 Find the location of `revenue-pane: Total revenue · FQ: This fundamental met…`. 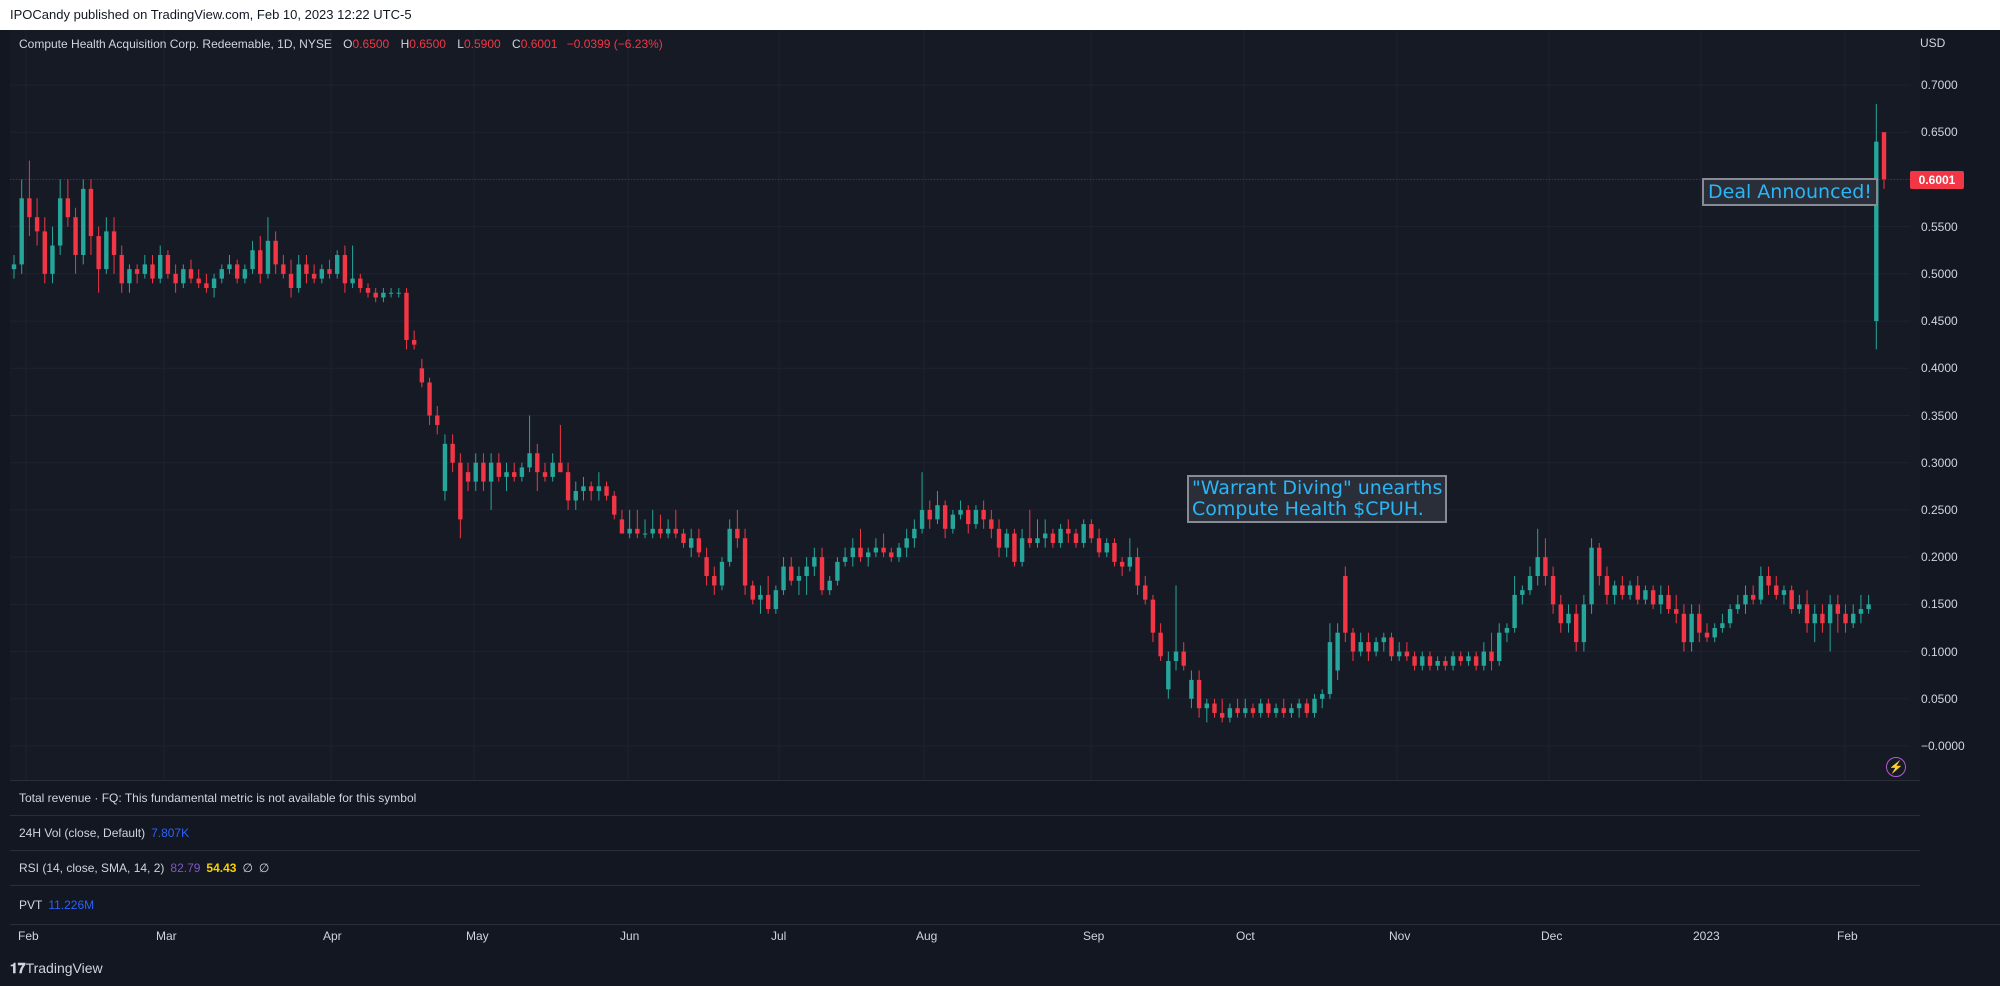

revenue-pane: Total revenue · FQ: This fundamental met… is located at coordinates (965, 797).